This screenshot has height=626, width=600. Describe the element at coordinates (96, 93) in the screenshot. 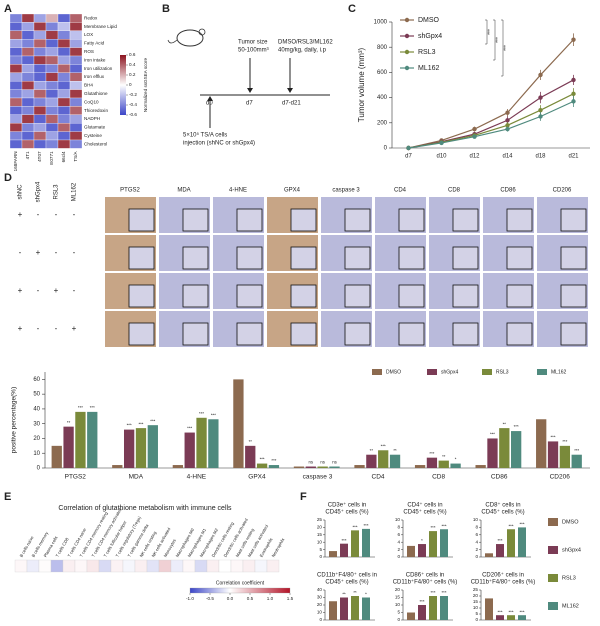

I see `row-label: Glutathione` at that location.